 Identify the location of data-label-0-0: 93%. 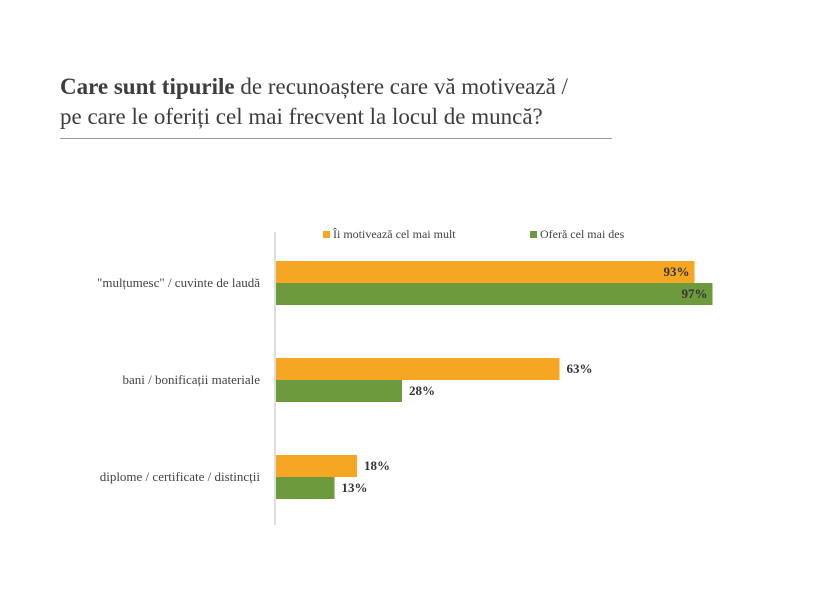
(677, 271).